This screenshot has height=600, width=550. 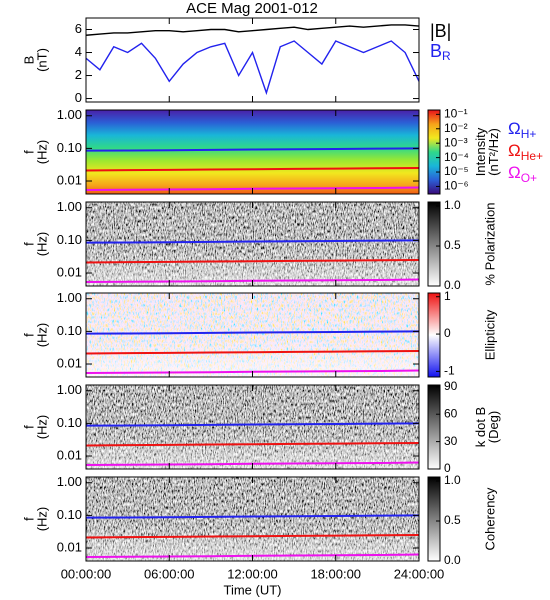 What do you see at coordinates (78, 97) in the screenshot?
I see `y-tick-label: 0` at bounding box center [78, 97].